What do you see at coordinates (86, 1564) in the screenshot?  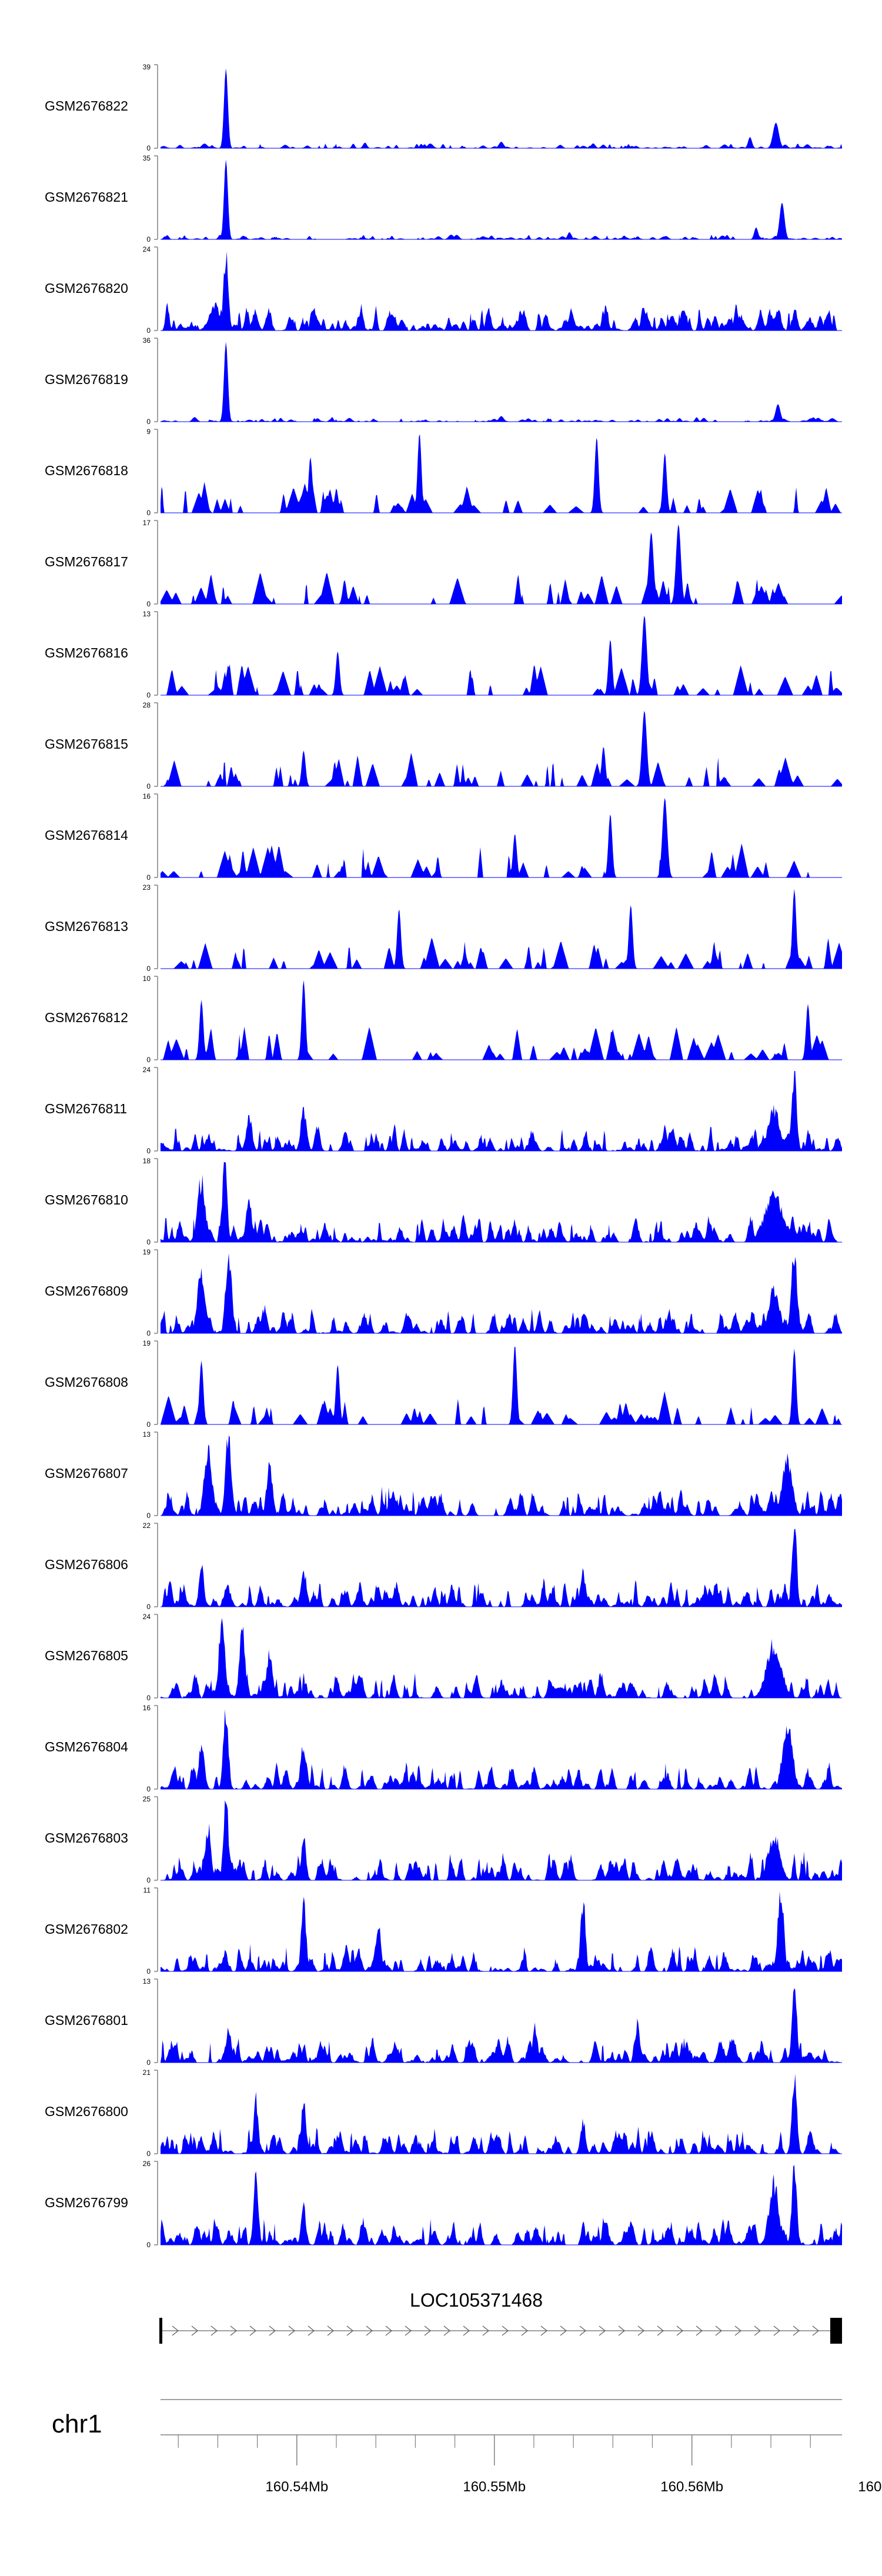 I see `track-label: GSM2676806` at bounding box center [86, 1564].